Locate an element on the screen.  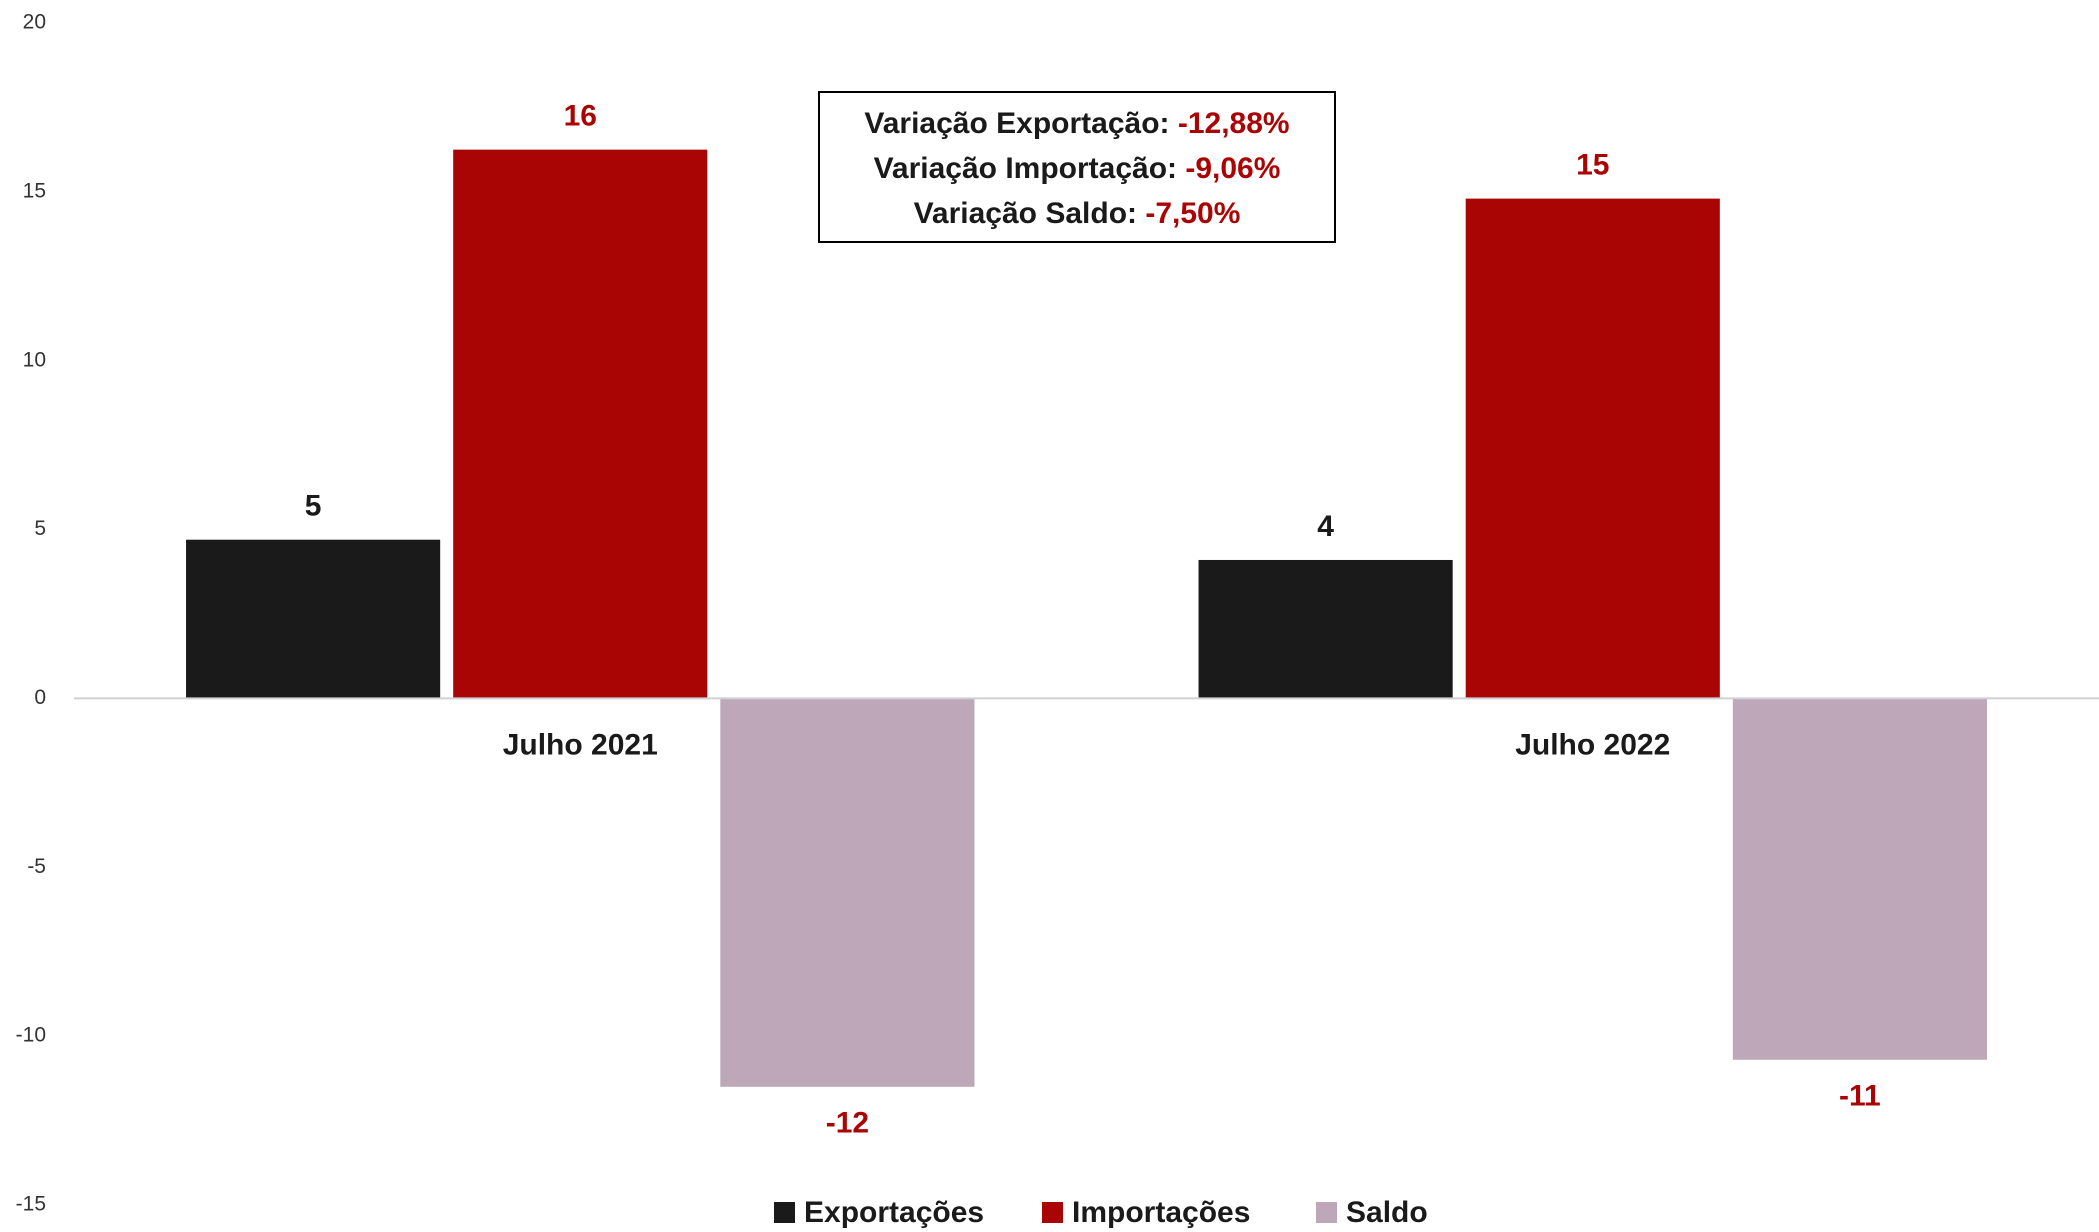
data-label: 16 is located at coordinates (580, 116).